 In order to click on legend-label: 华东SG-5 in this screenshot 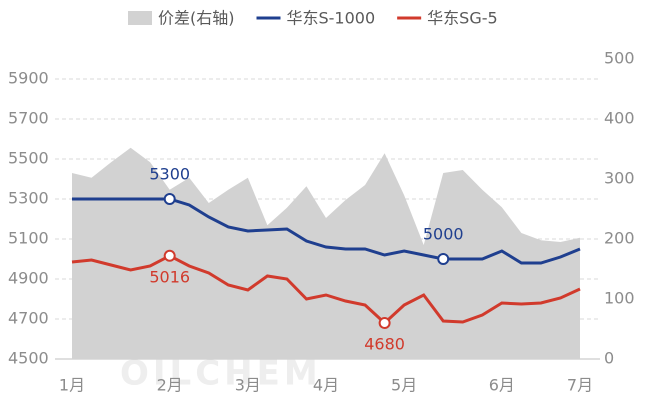, I will do `click(462, 18)`.